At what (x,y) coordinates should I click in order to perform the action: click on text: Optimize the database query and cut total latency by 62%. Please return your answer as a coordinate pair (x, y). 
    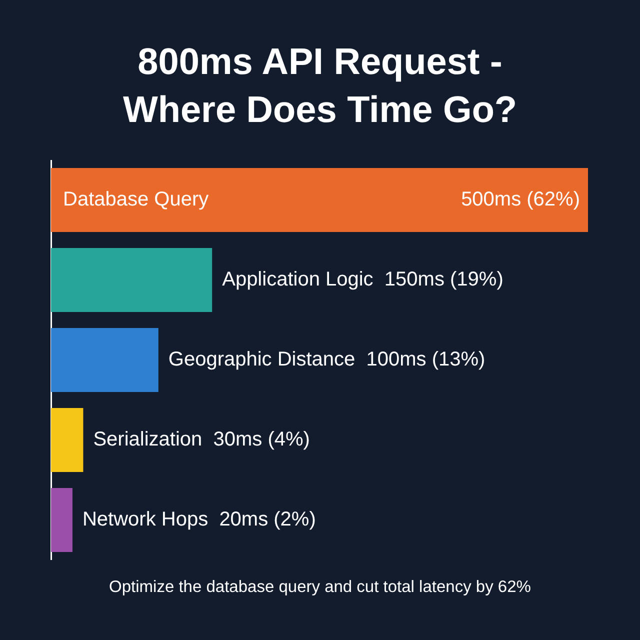
    Looking at the image, I should click on (320, 587).